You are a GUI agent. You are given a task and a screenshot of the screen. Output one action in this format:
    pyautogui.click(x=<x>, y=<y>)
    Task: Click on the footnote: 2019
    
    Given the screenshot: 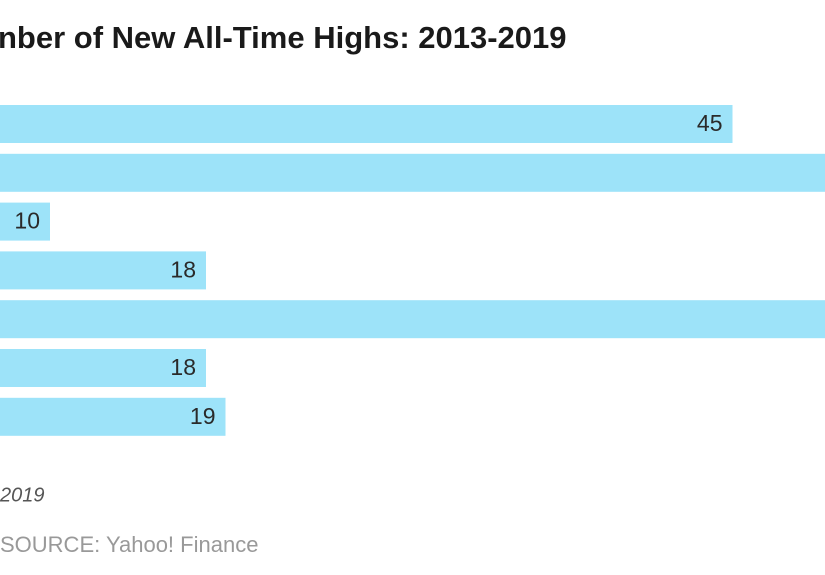 What is the action you would take?
    pyautogui.click(x=22, y=495)
    